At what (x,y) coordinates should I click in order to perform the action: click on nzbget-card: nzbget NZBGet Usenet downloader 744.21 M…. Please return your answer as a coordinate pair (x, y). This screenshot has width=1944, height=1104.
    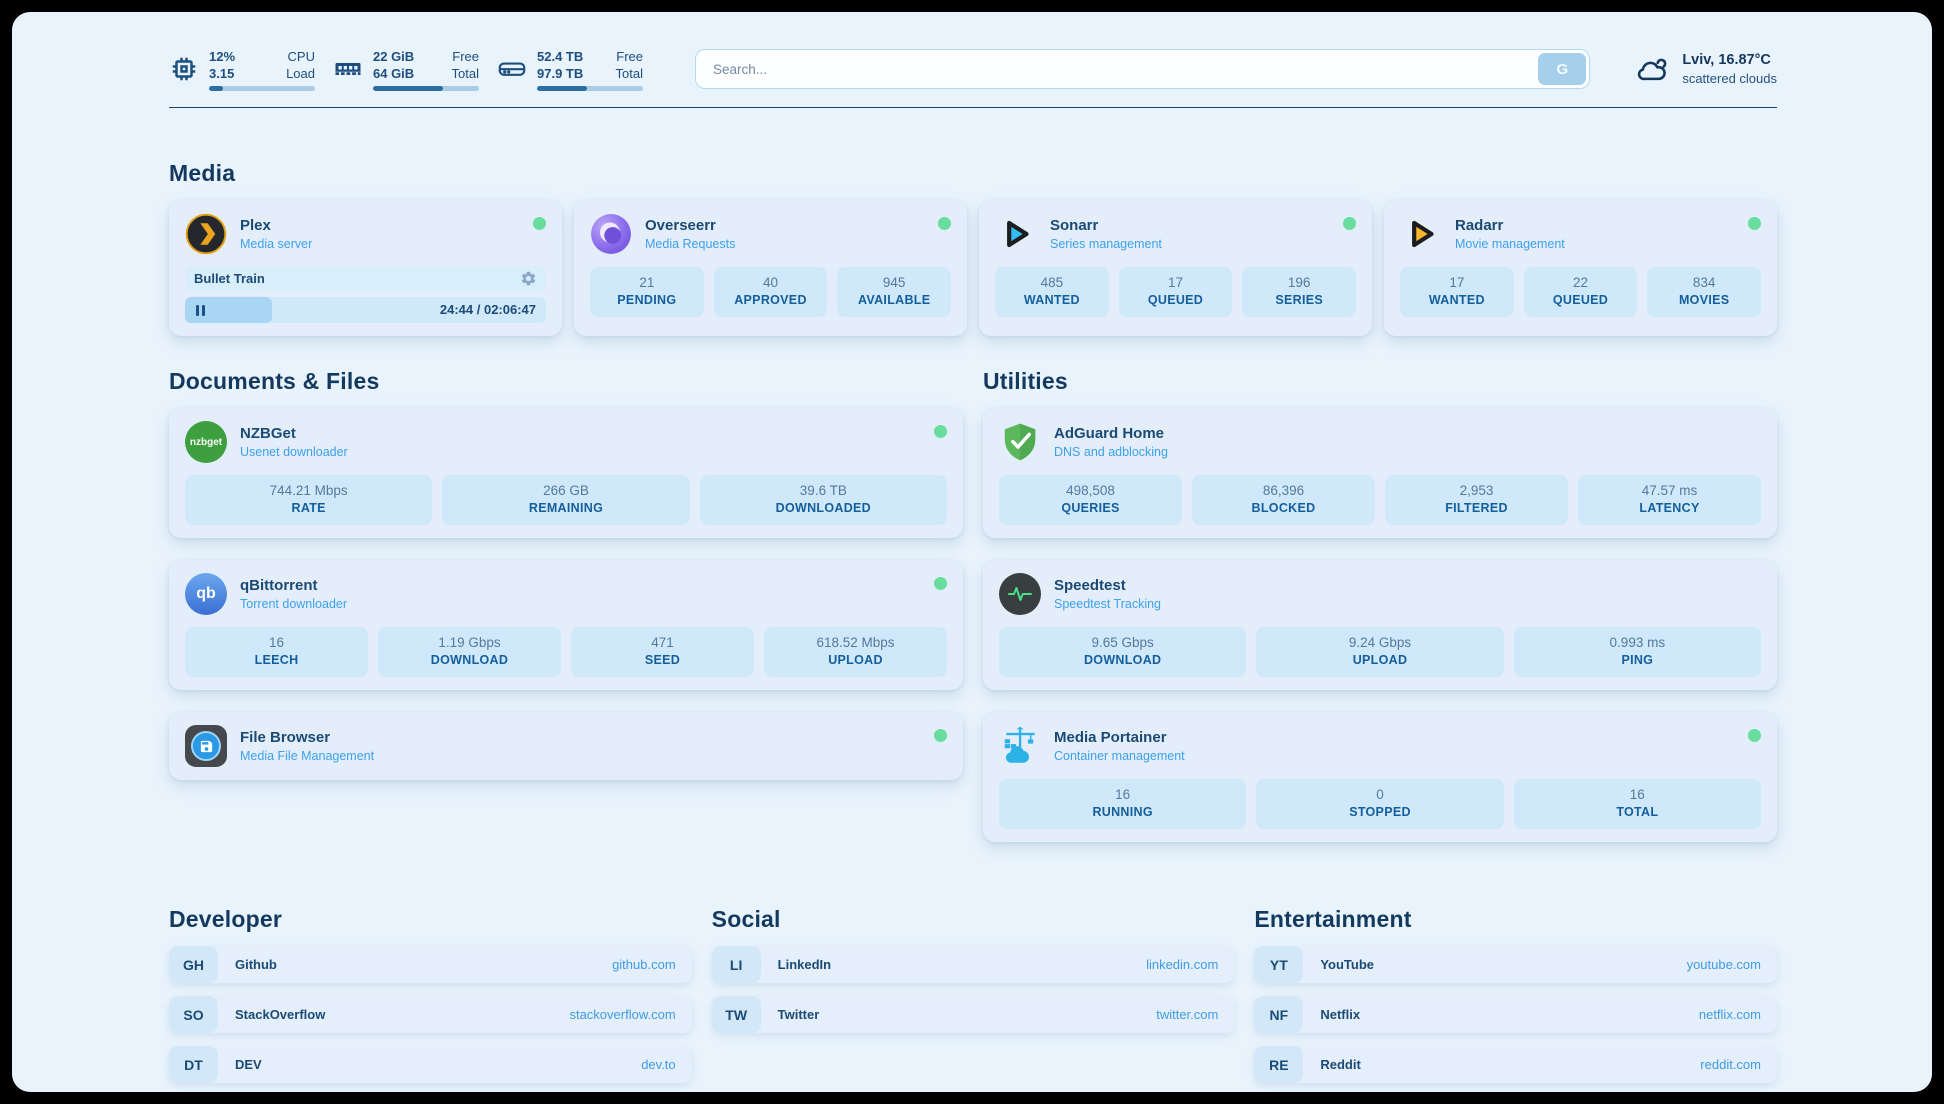
    Looking at the image, I should click on (566, 473).